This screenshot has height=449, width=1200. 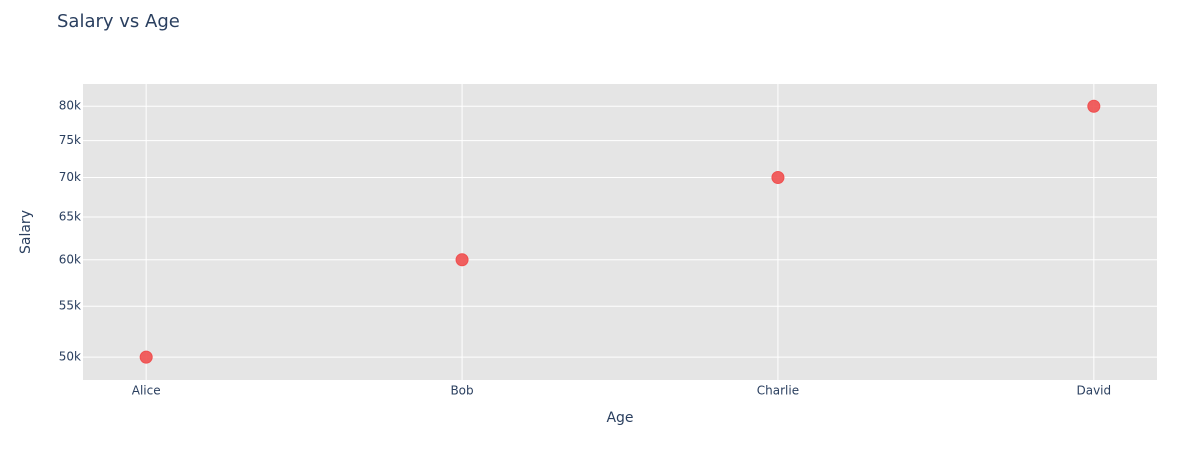 What do you see at coordinates (70, 140) in the screenshot?
I see `y-tick-label: 75k` at bounding box center [70, 140].